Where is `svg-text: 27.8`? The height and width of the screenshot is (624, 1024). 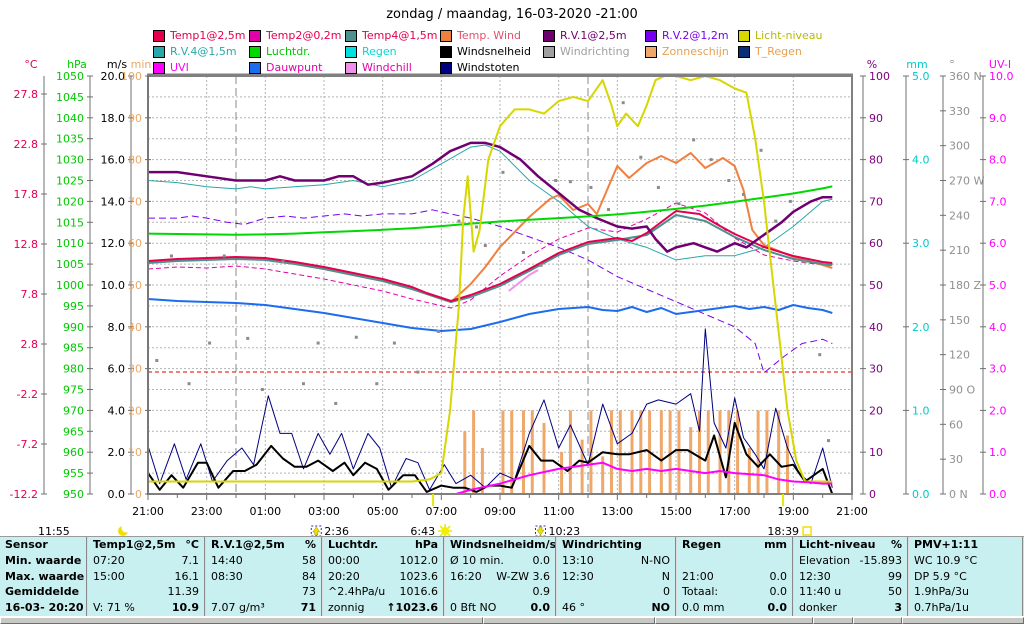 svg-text: 27.8 is located at coordinates (26, 94).